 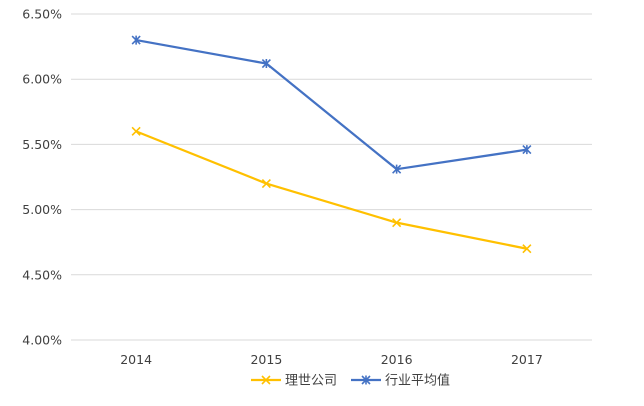 I want to click on legend: 理世公司 行业平均值, so click(x=350, y=381).